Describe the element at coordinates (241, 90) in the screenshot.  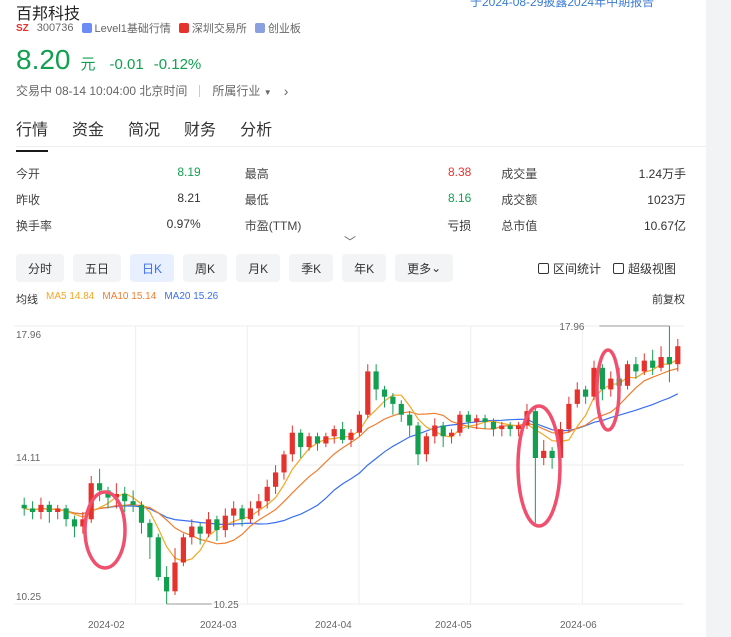
I see `industry-dropdown: 所属行业 ▼` at that location.